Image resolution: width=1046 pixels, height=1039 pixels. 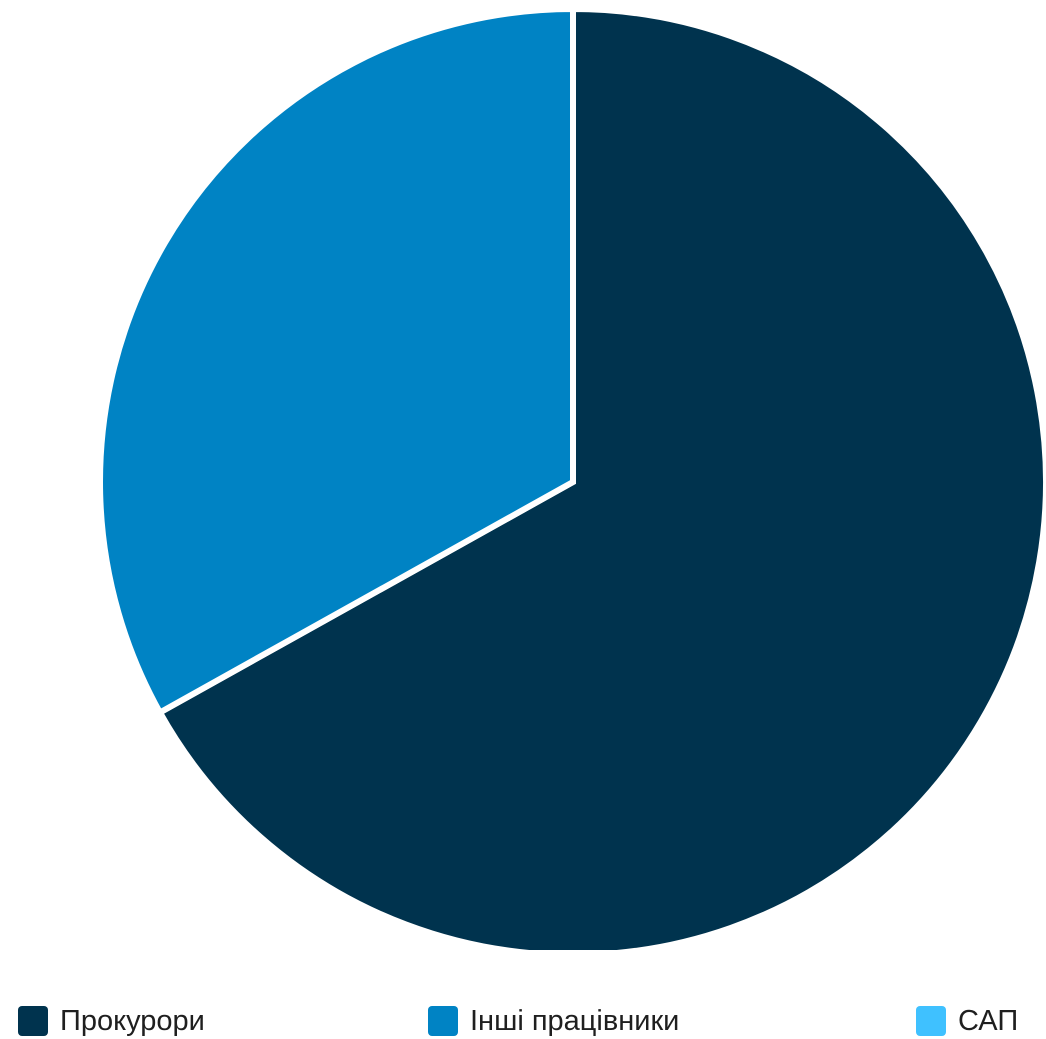 I want to click on legend-swatch-inshi-pratsivnyky, so click(x=443, y=1021).